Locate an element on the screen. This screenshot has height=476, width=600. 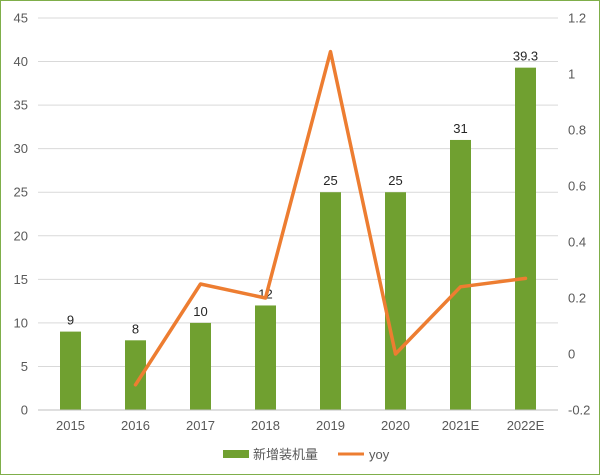
x-tick-label: 2016 is located at coordinates (135, 425).